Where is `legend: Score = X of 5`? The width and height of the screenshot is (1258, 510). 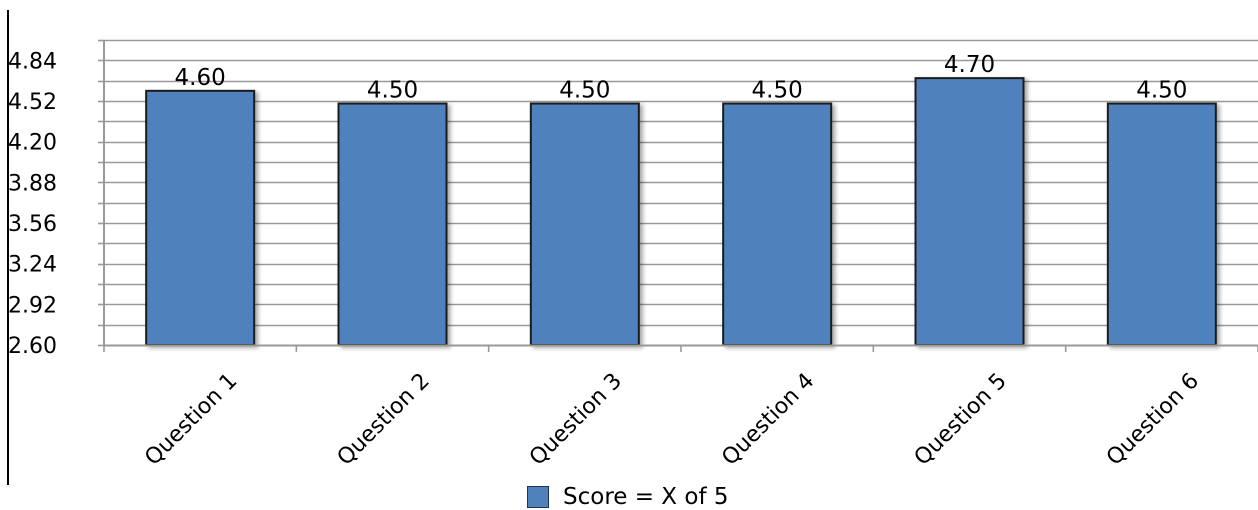 legend: Score = X of 5 is located at coordinates (628, 496).